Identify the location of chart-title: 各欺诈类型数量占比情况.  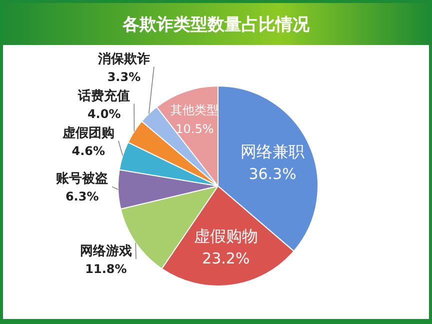
(216, 25).